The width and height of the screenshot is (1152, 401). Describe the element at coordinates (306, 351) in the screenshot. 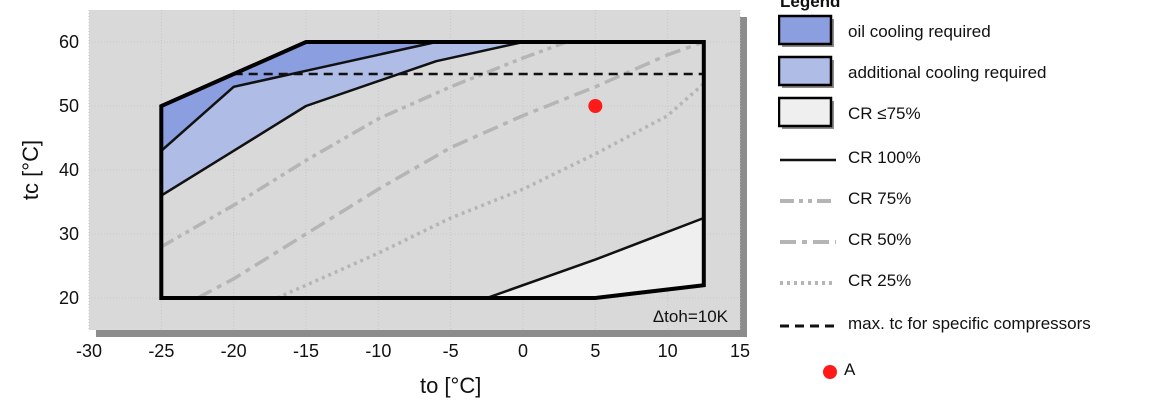

I see `x-tick-label: -15` at that location.